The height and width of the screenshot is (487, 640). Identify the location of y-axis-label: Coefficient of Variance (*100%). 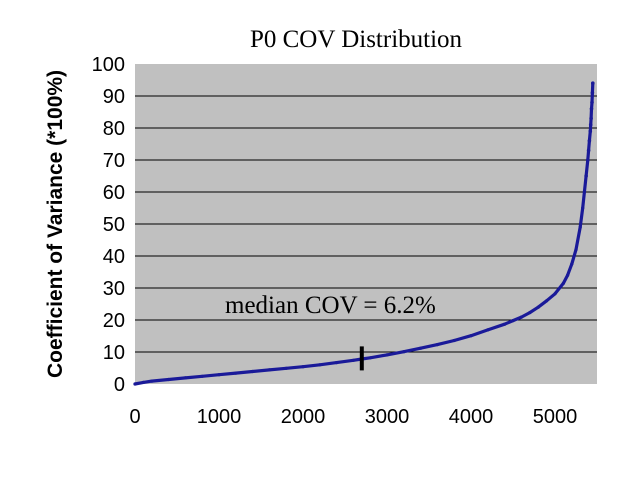
(55, 224).